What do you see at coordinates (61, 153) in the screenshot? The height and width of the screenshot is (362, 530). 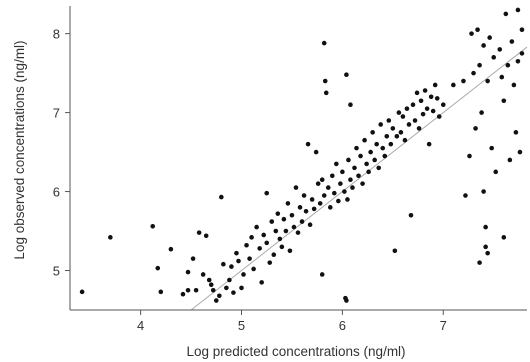 I see `y-axis-ticks: 5 6 7 8` at bounding box center [61, 153].